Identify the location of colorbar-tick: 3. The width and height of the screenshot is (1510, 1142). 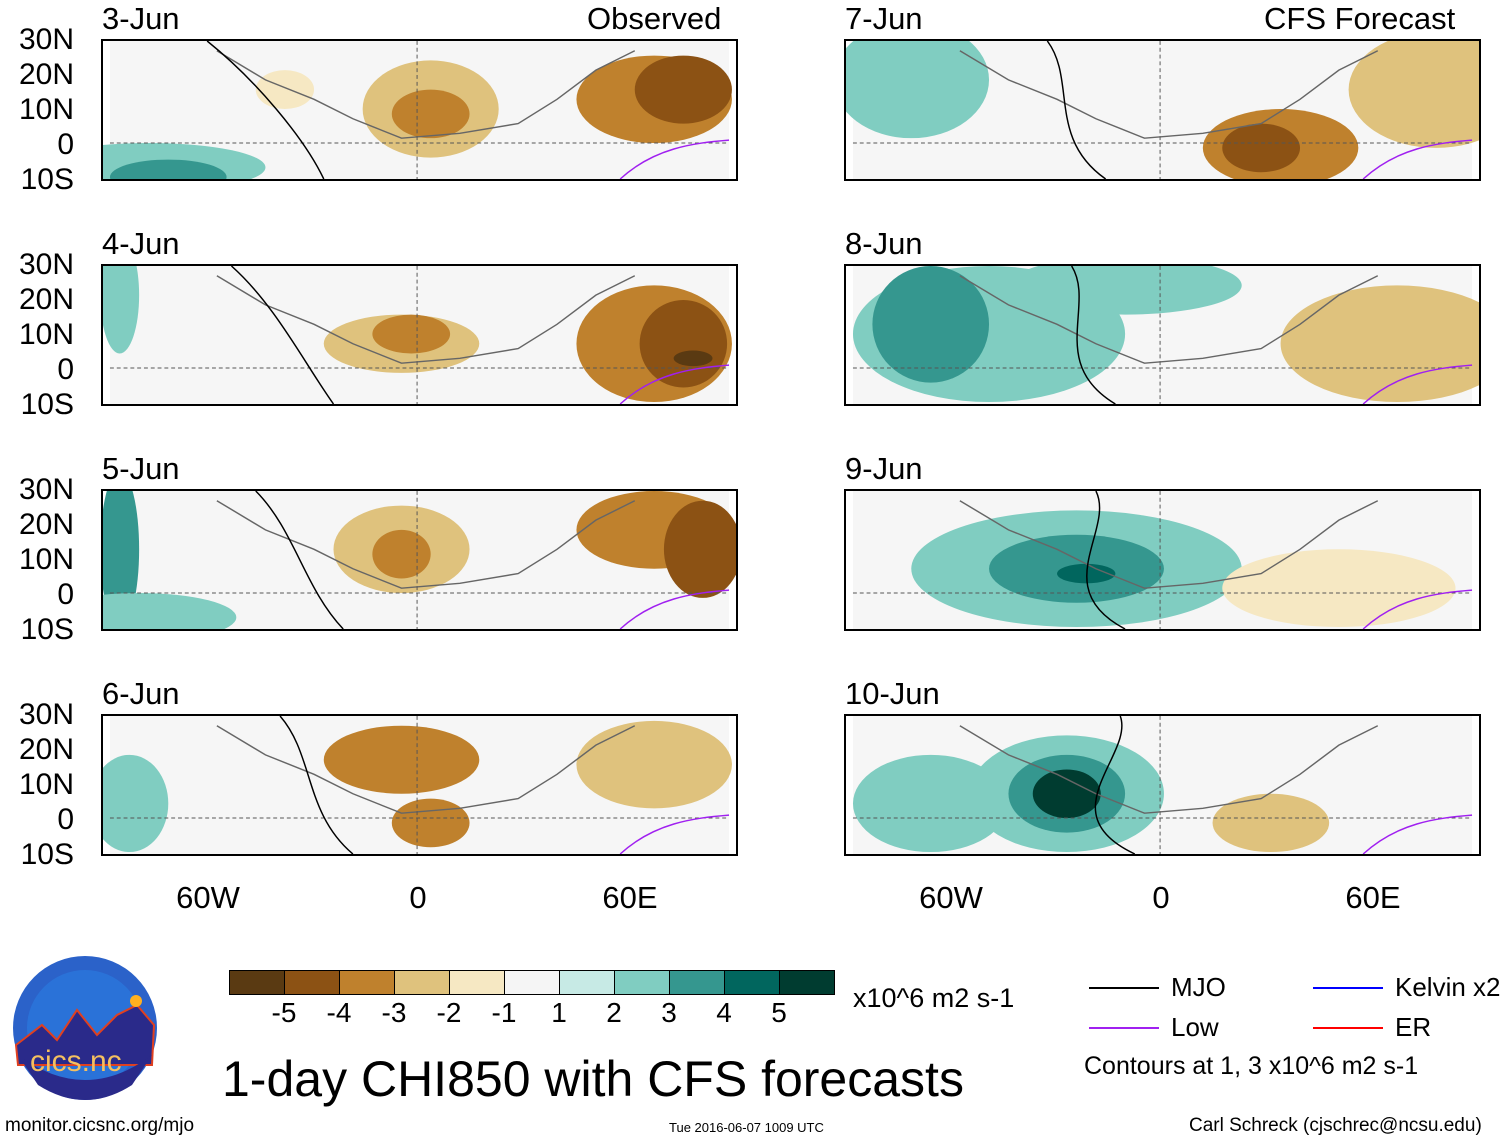
(669, 1012).